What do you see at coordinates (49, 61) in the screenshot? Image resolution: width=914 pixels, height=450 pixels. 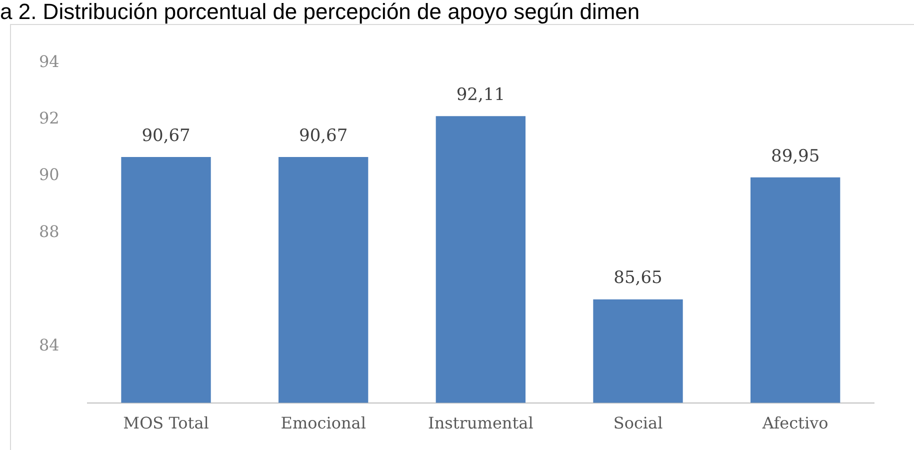 I see `y-tick-label: 94` at bounding box center [49, 61].